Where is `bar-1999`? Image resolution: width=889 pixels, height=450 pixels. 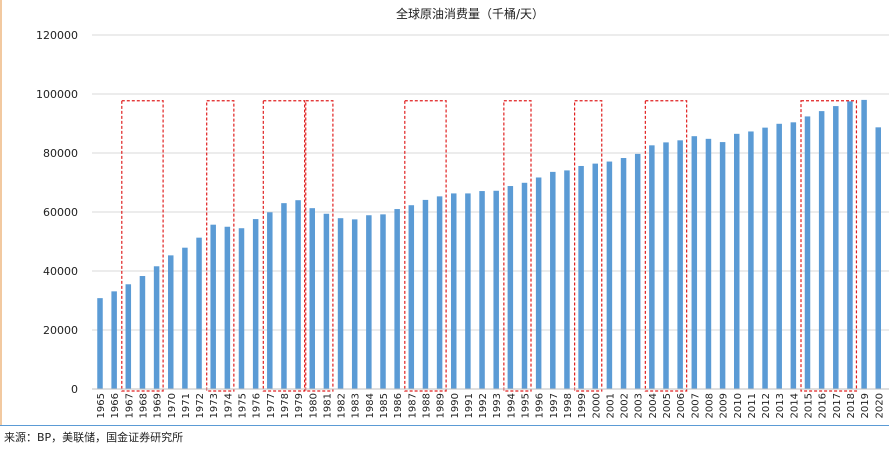
bar-1999 is located at coordinates (581, 277).